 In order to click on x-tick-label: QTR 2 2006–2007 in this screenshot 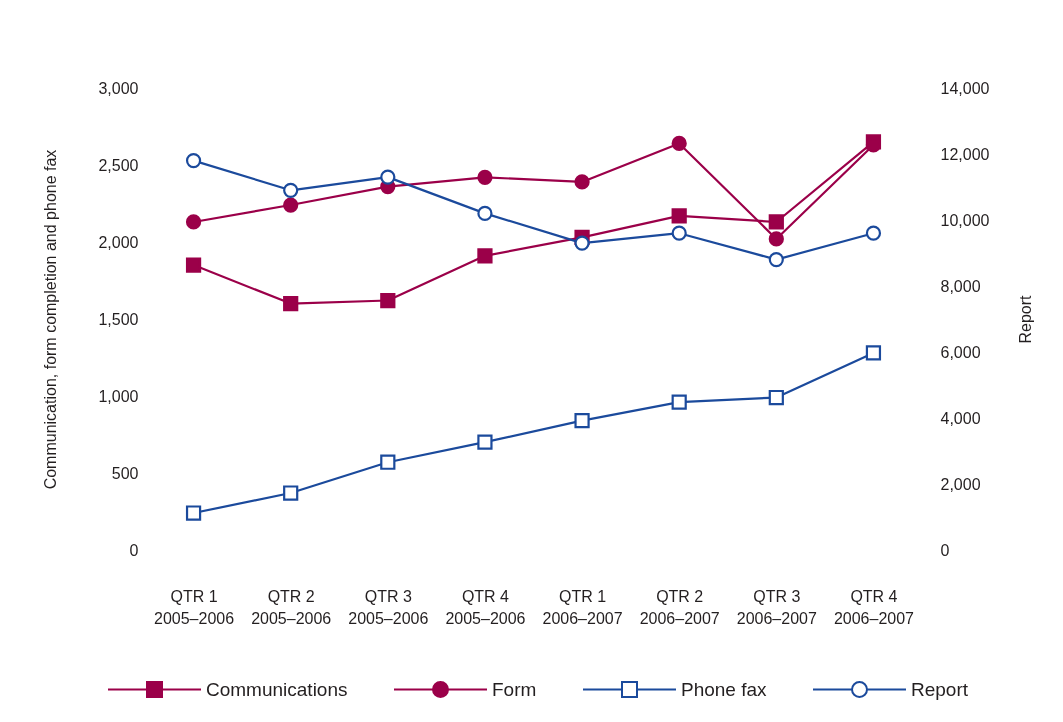, I will do `click(679, 607)`.